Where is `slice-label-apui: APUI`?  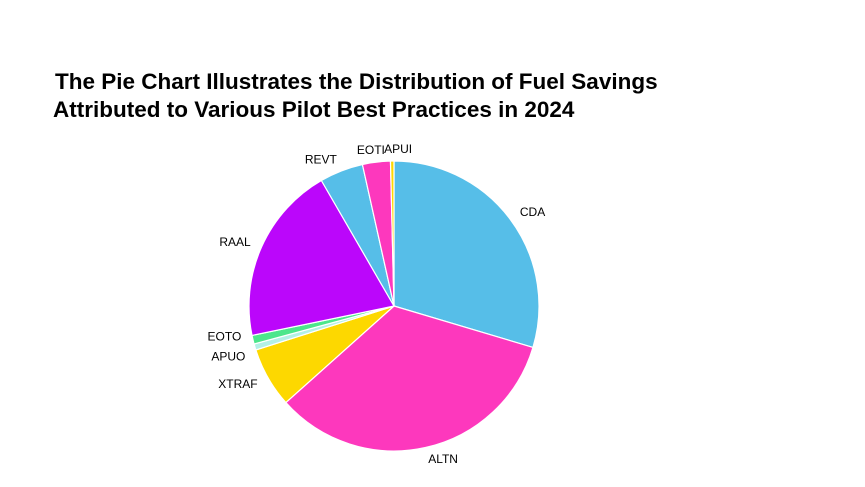
slice-label-apui: APUI is located at coordinates (398, 149).